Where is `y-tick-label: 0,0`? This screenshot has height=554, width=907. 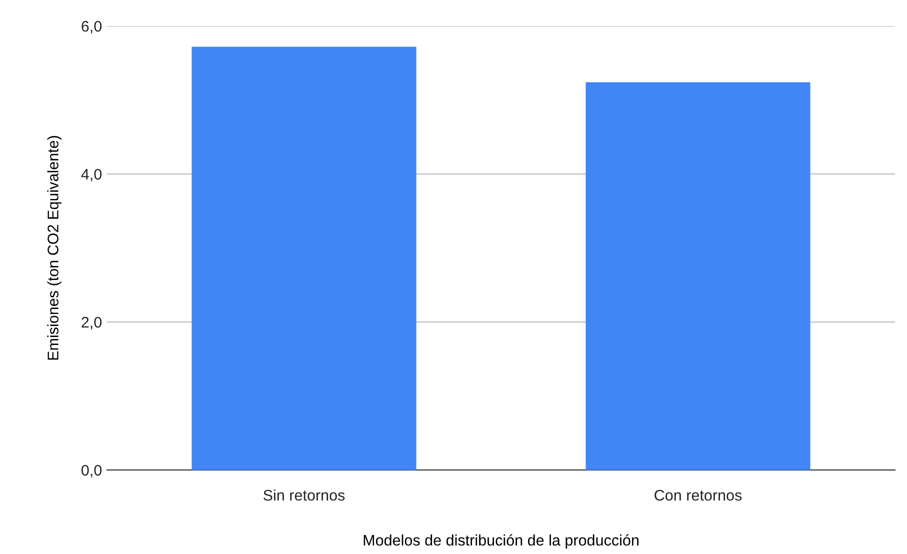 y-tick-label: 0,0 is located at coordinates (92, 471).